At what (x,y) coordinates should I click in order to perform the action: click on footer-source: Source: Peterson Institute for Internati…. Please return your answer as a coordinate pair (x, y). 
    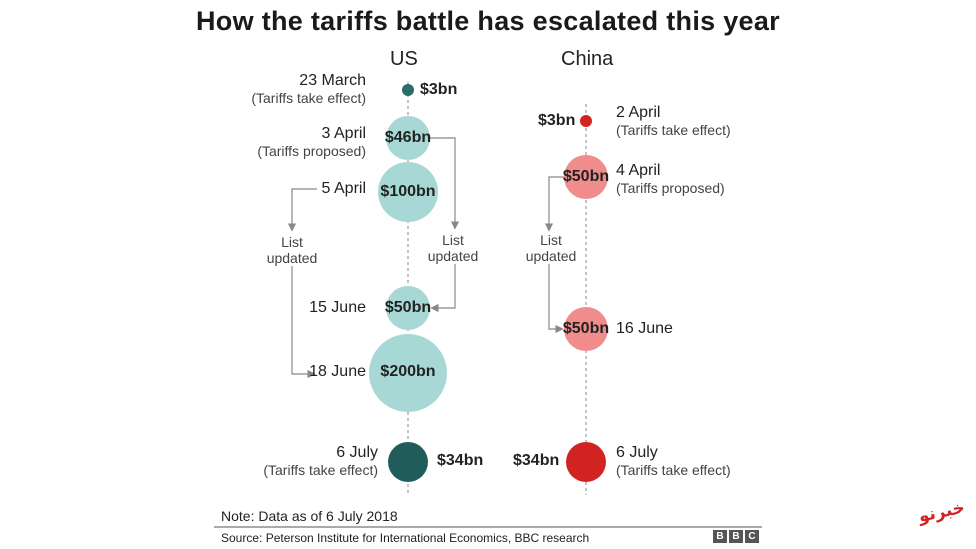
    Looking at the image, I should click on (405, 538).